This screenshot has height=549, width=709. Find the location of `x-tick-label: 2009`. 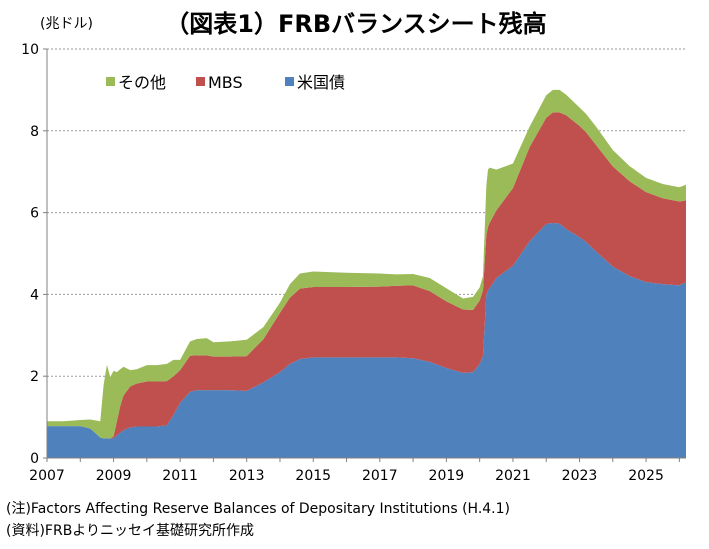

x-tick-label: 2009 is located at coordinates (114, 476).